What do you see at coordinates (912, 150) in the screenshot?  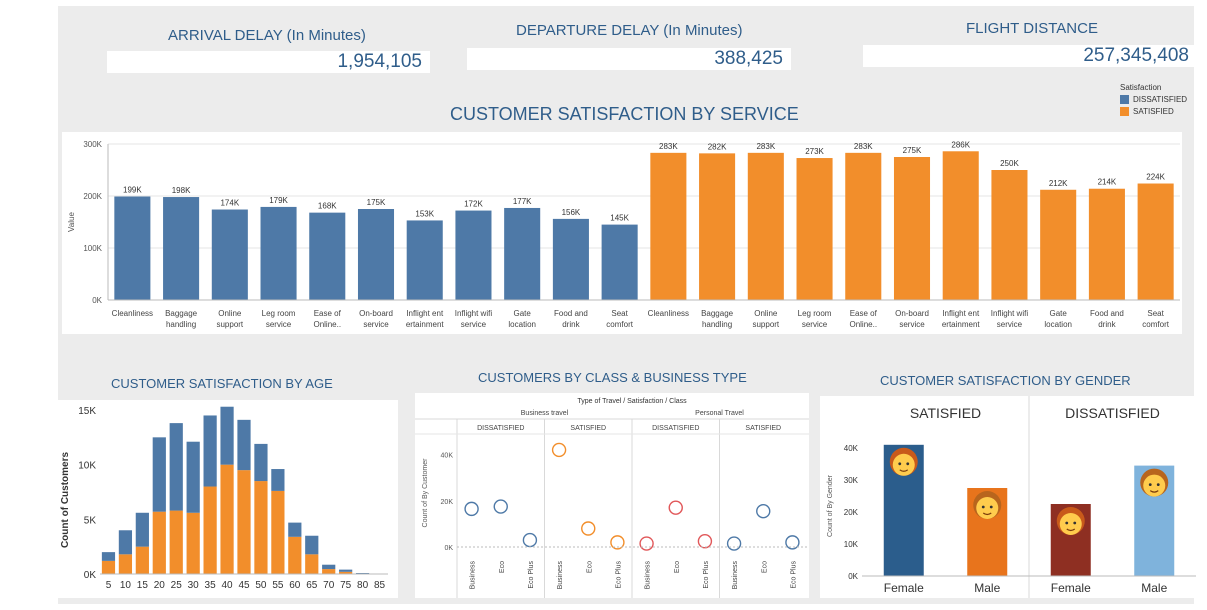 I see `data-label: 275K` at bounding box center [912, 150].